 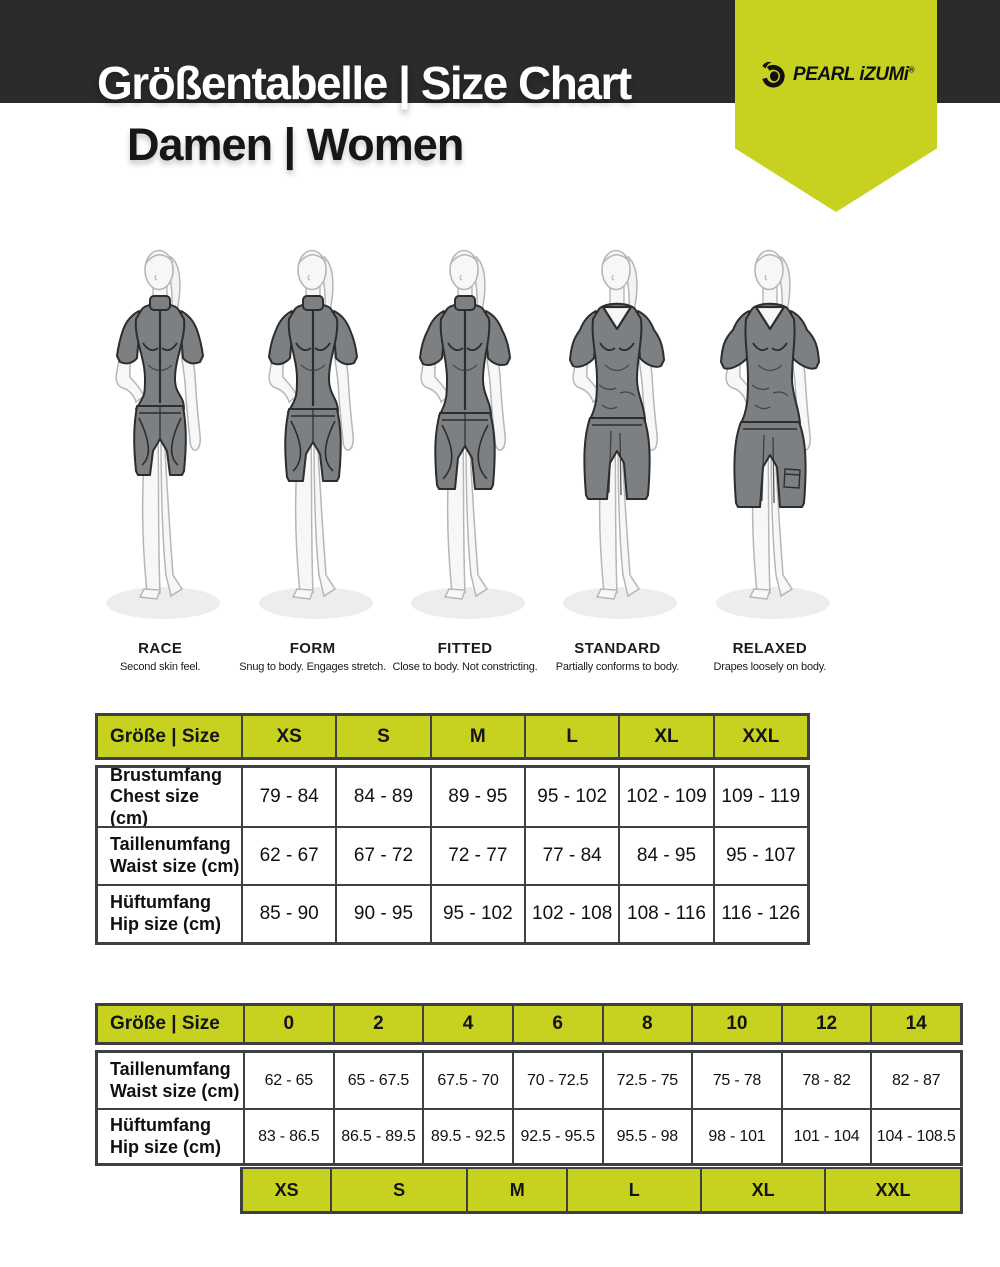 I want to click on waist-s: 67 - 72, so click(x=382, y=855).